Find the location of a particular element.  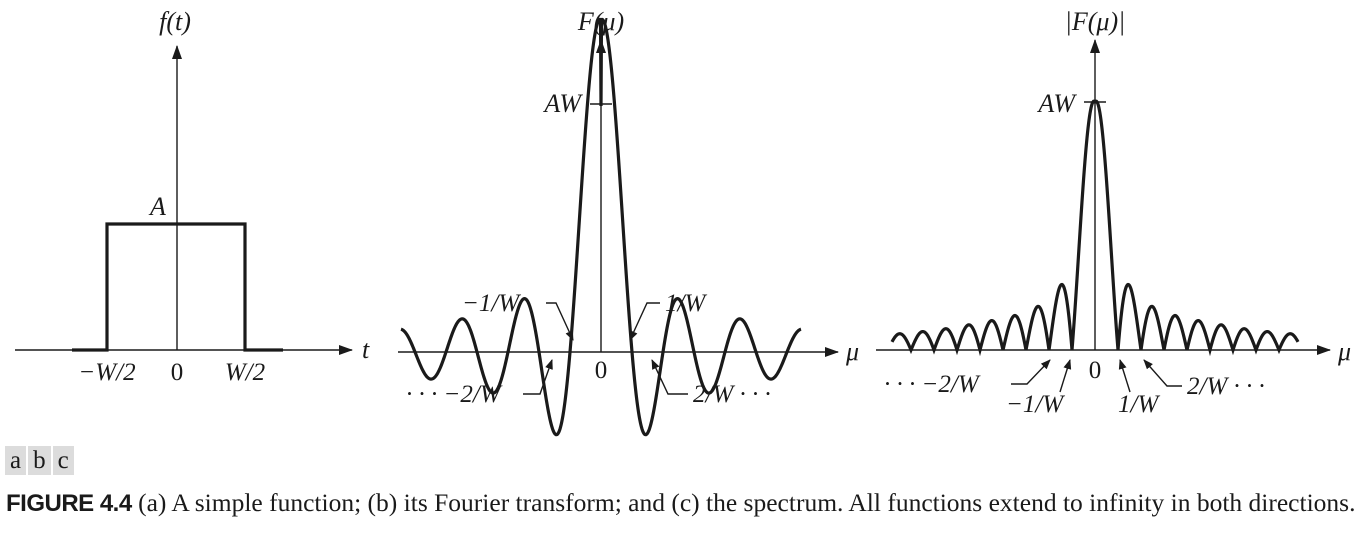

panel-b-ann-pos2-leader is located at coordinates (669, 377).